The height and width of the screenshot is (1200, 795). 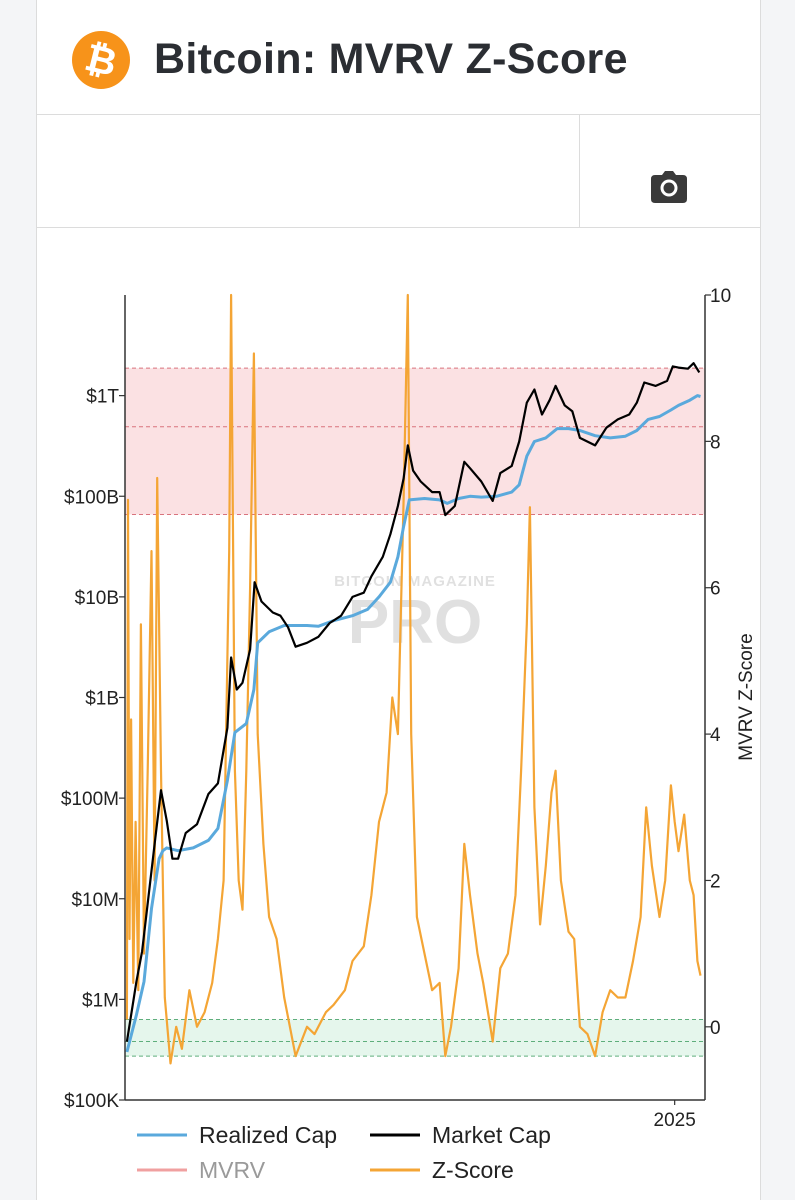 What do you see at coordinates (97, 598) in the screenshot?
I see `left-tick-label: $10B` at bounding box center [97, 598].